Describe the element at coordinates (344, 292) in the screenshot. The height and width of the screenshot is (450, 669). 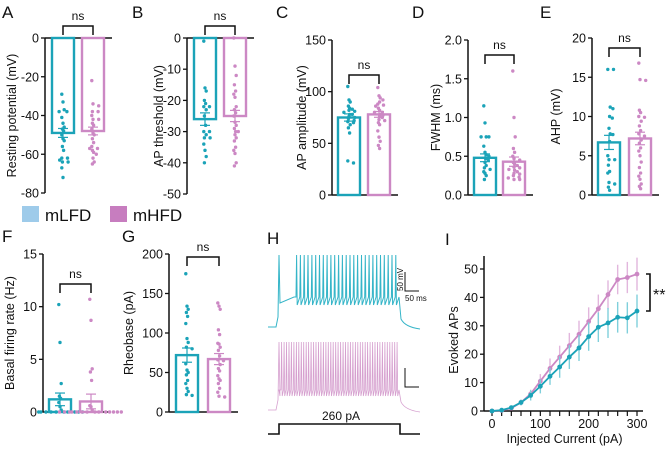
I see `trace-mlfd` at that location.